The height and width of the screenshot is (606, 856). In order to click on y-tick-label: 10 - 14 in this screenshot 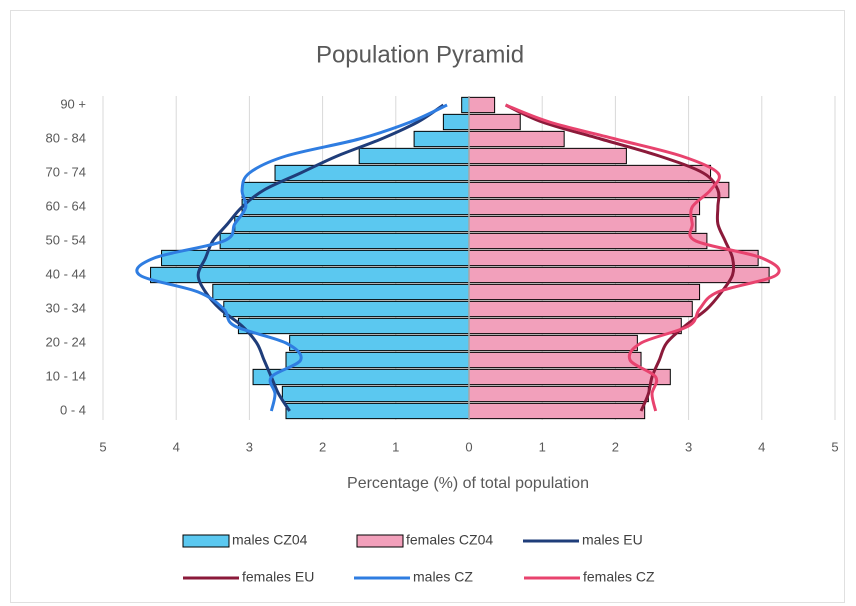, I will do `click(66, 375)`.